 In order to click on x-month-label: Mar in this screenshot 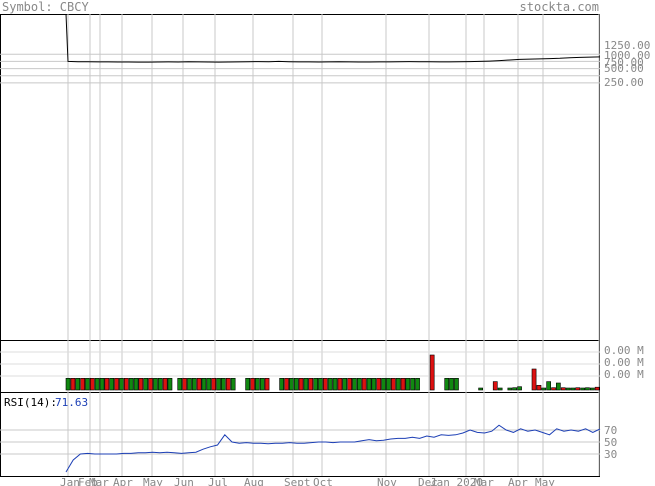, I will do `click(484, 481)`.